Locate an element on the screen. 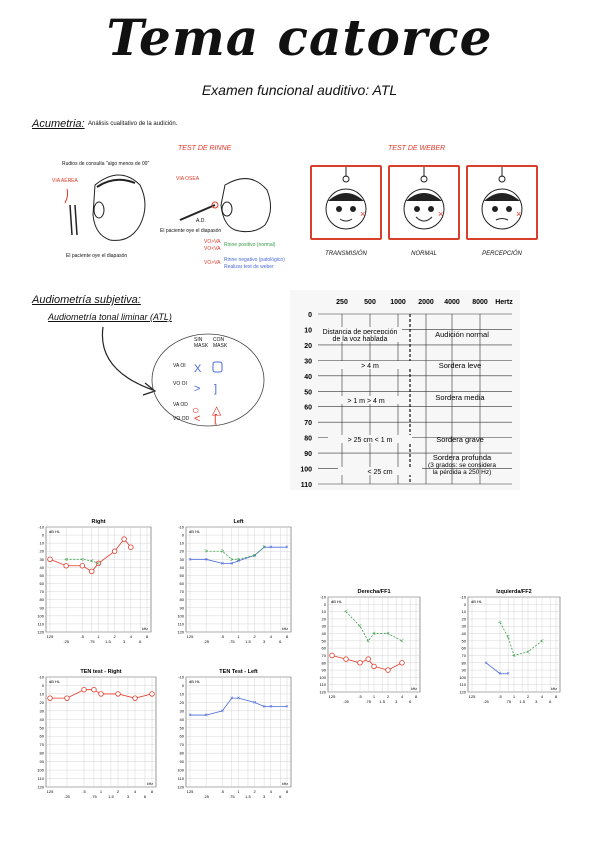  legend-row-va-od: VA OD is located at coordinates (180, 405).